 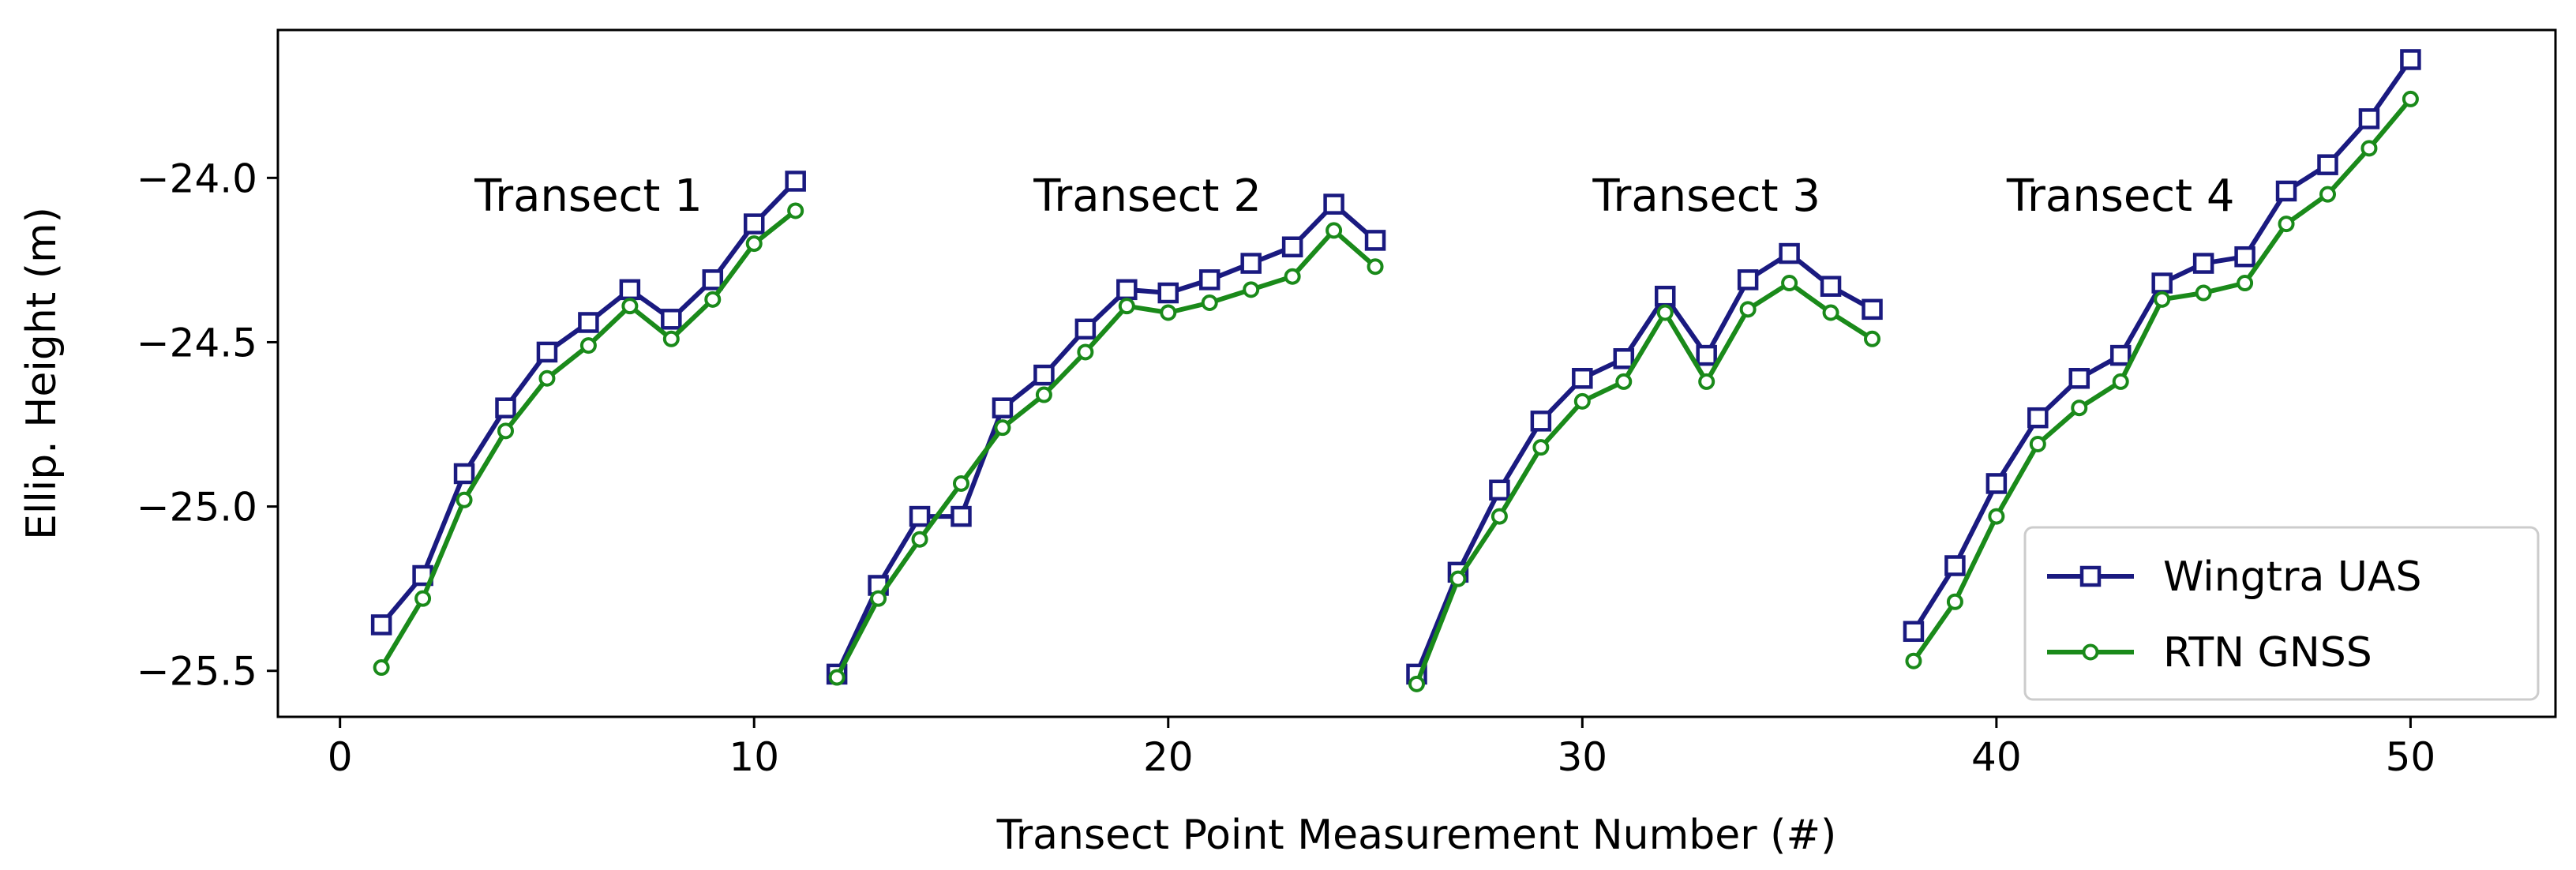 I want to click on x-tick-label: 10, so click(x=754, y=757).